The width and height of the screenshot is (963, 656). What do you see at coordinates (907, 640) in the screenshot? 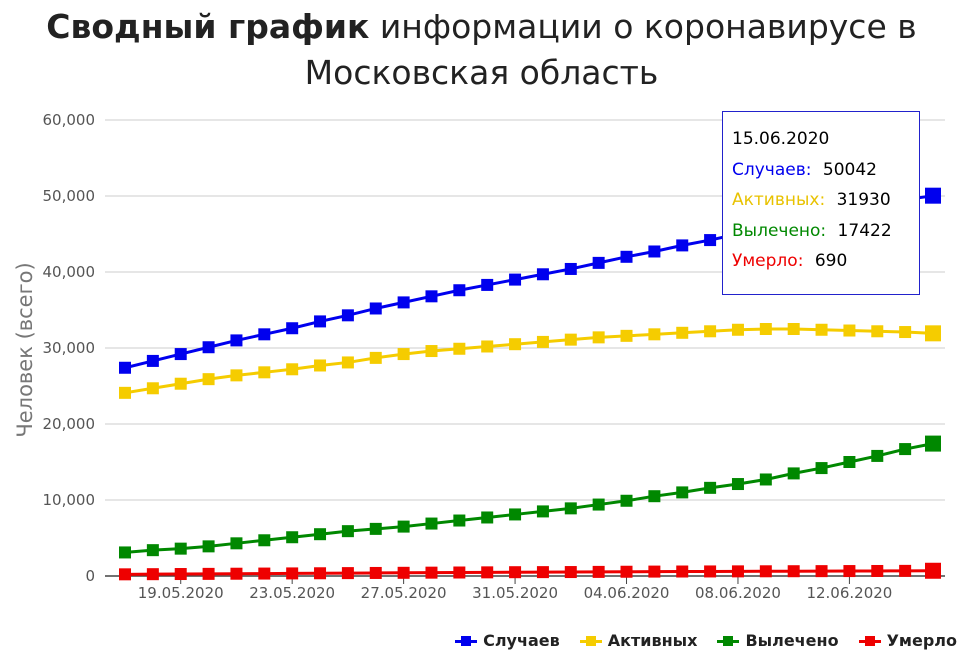
I see `legend-item: Умерло` at bounding box center [907, 640].